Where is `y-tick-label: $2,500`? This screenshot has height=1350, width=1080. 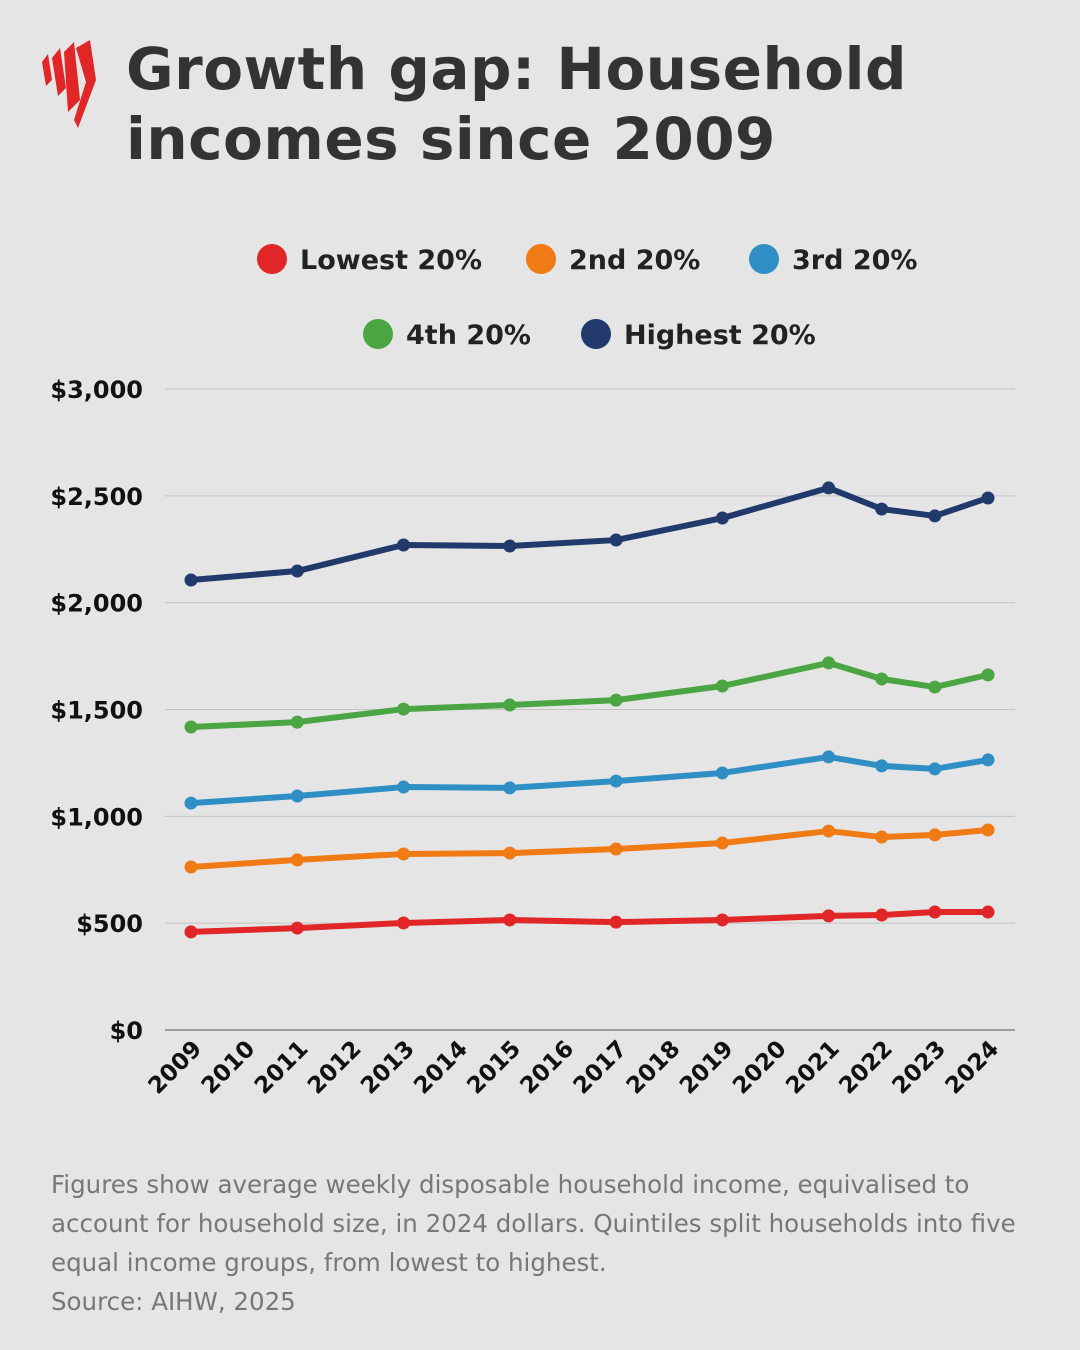 y-tick-label: $2,500 is located at coordinates (96, 497).